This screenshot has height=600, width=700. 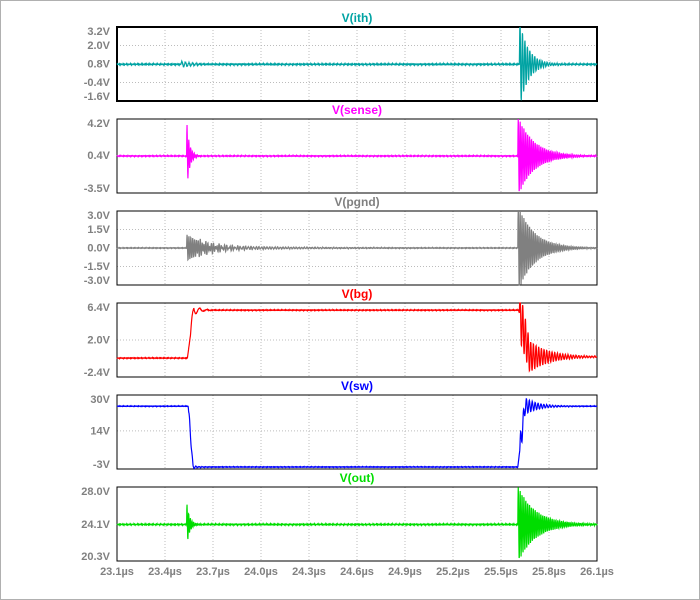 What do you see at coordinates (97, 188) in the screenshot?
I see `svg-text: -3.5V` at bounding box center [97, 188].